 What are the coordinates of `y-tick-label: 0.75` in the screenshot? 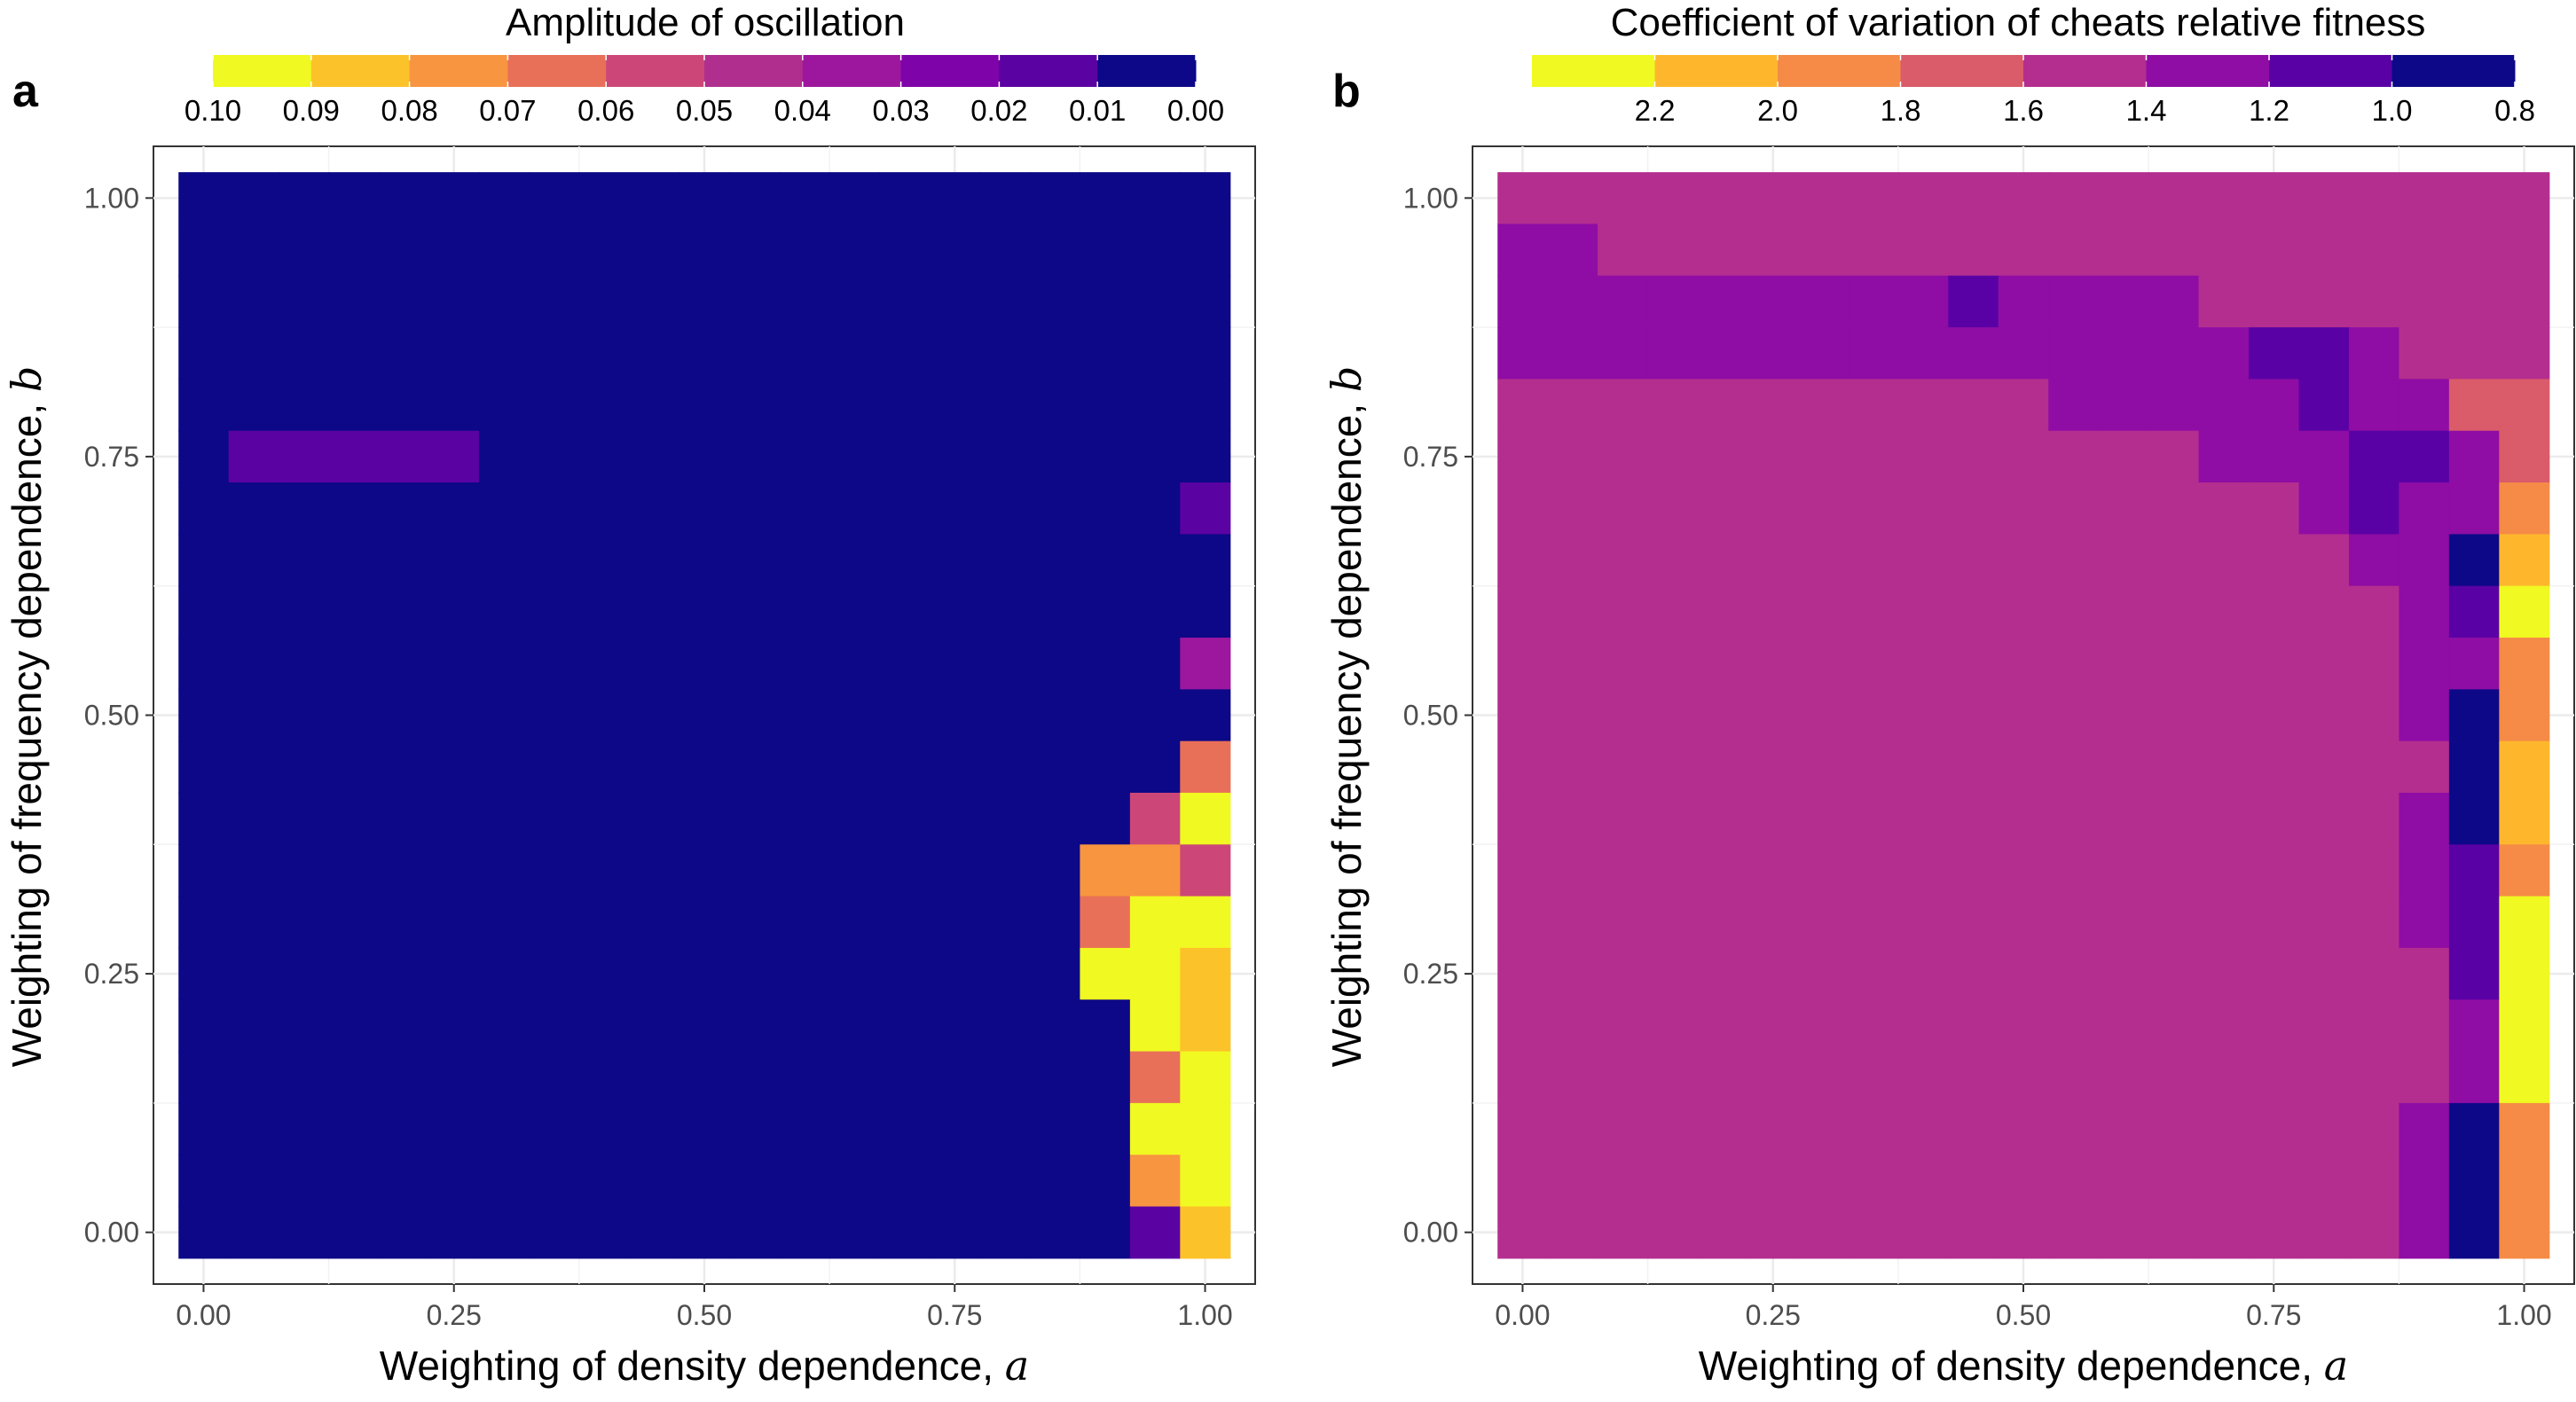 It's located at (111, 457).